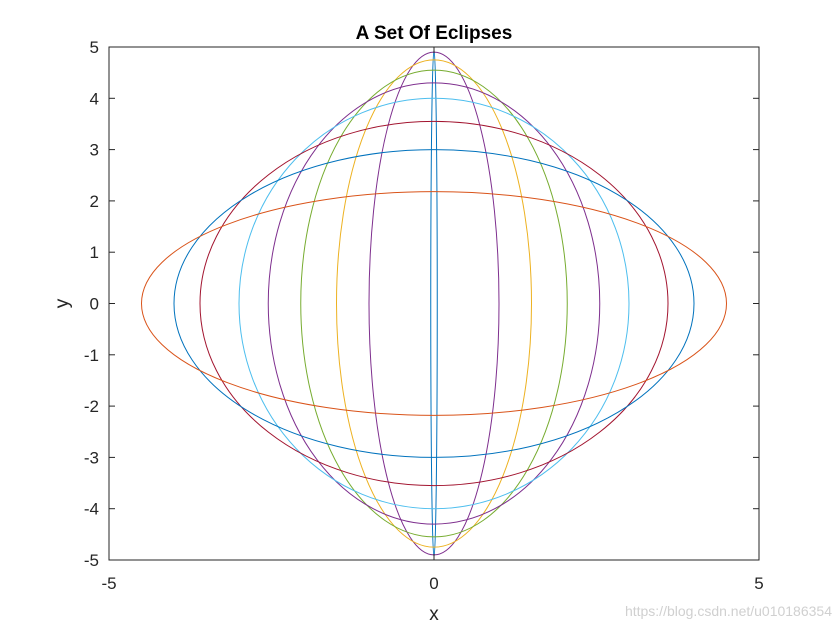 Image resolution: width=840 pixels, height=630 pixels. Describe the element at coordinates (758, 583) in the screenshot. I see `x-tick-label: 5` at that location.